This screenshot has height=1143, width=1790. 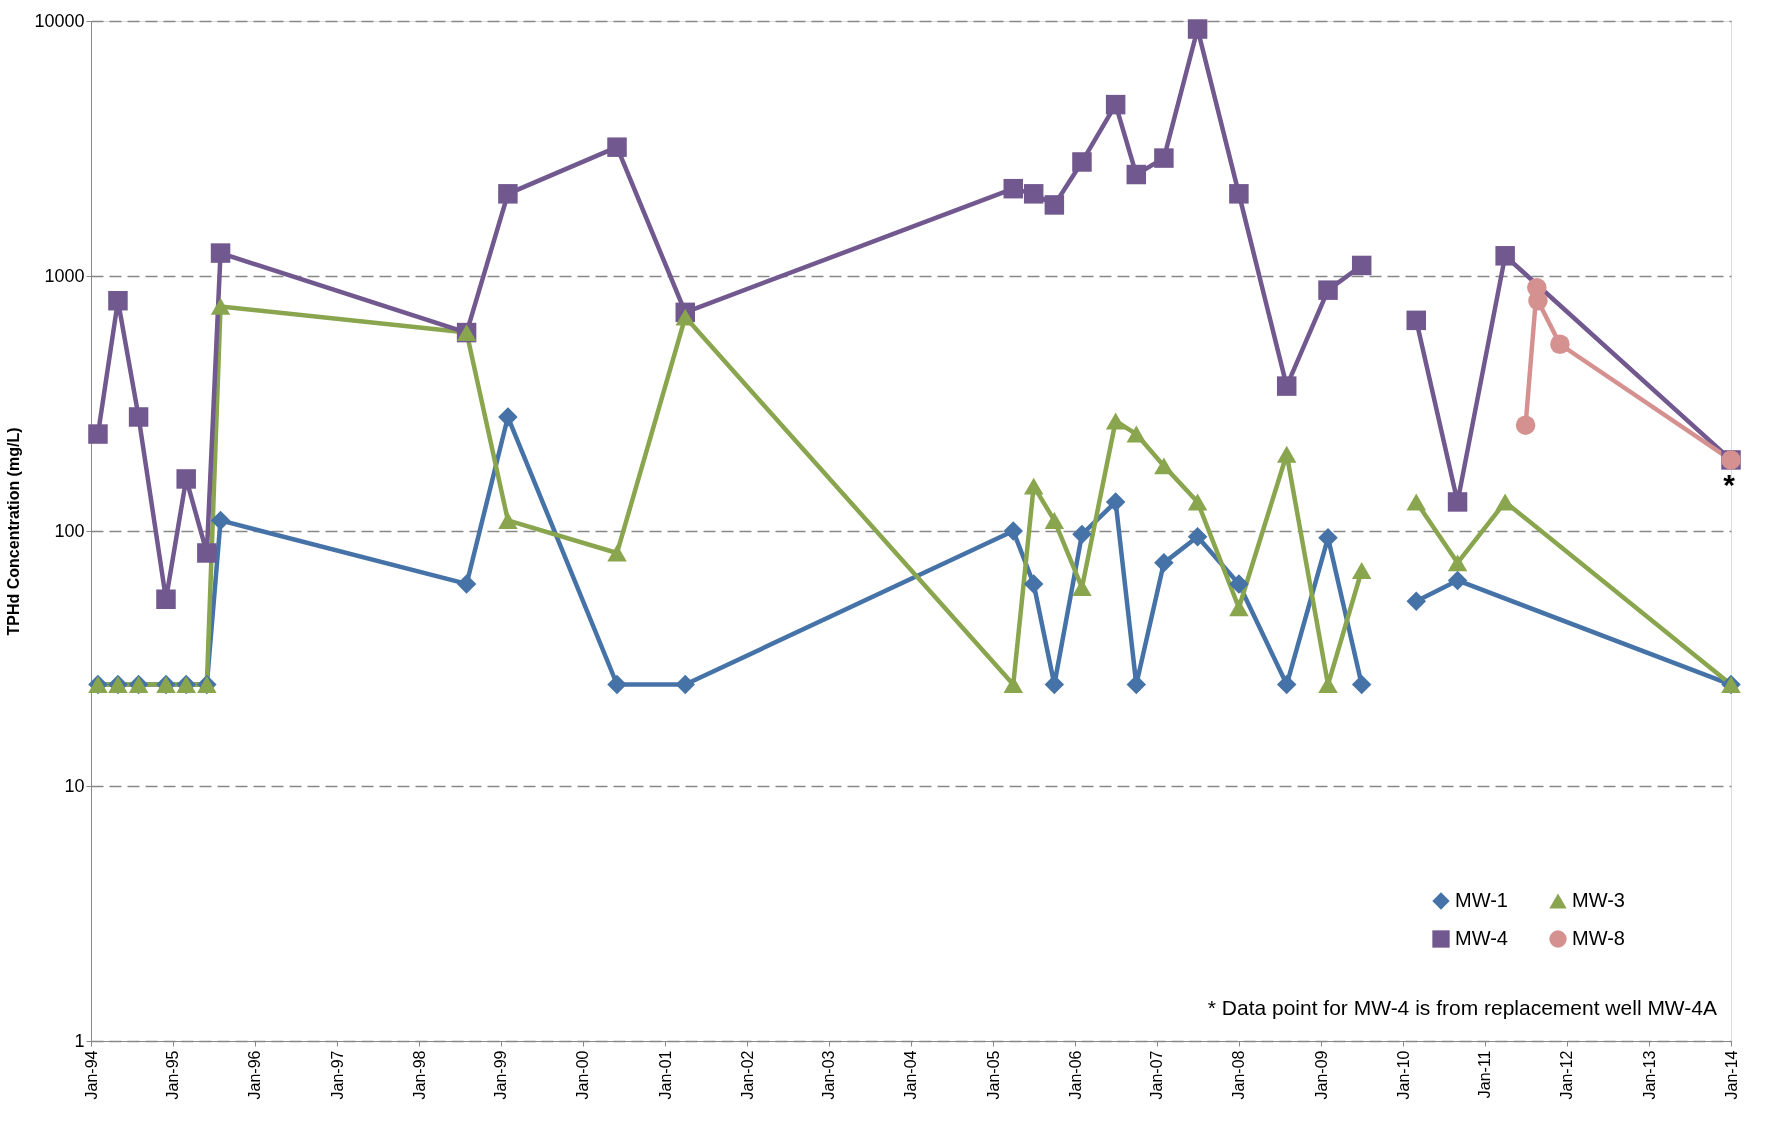 What do you see at coordinates (665, 1075) in the screenshot?
I see `x-tick-label: Jan-01` at bounding box center [665, 1075].